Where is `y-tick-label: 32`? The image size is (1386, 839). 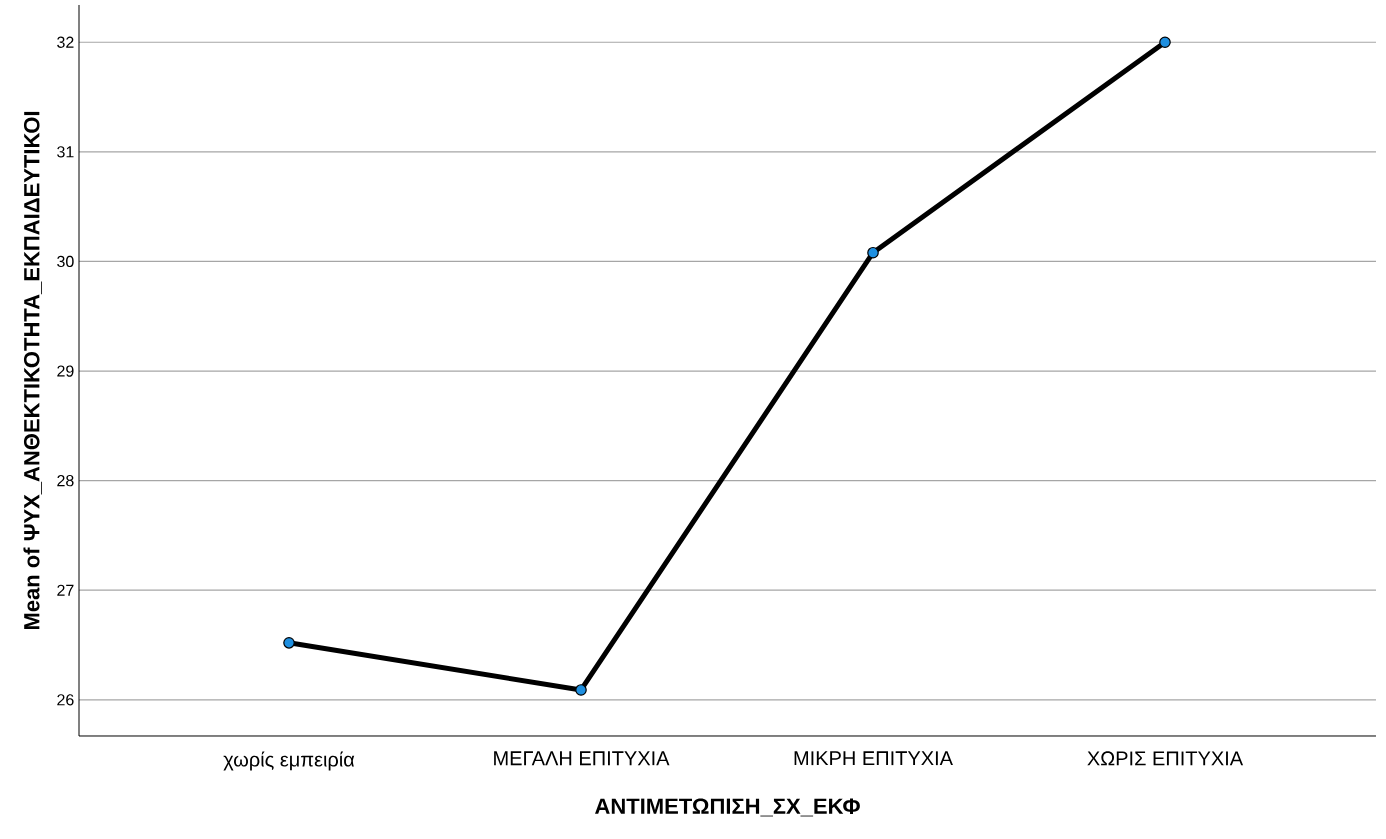
y-tick-label: 32 is located at coordinates (65, 42).